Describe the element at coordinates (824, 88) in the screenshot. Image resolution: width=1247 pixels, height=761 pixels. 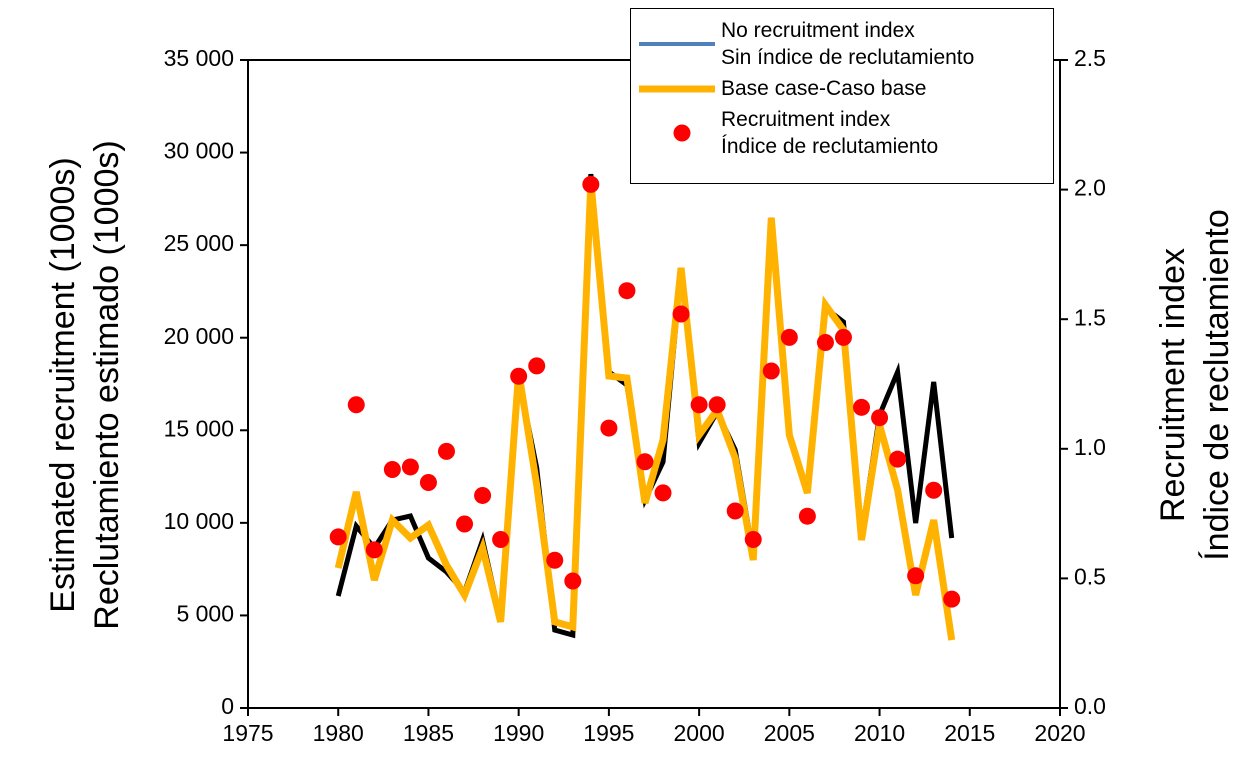
I see `legend-label: Base case-Caso base` at that location.